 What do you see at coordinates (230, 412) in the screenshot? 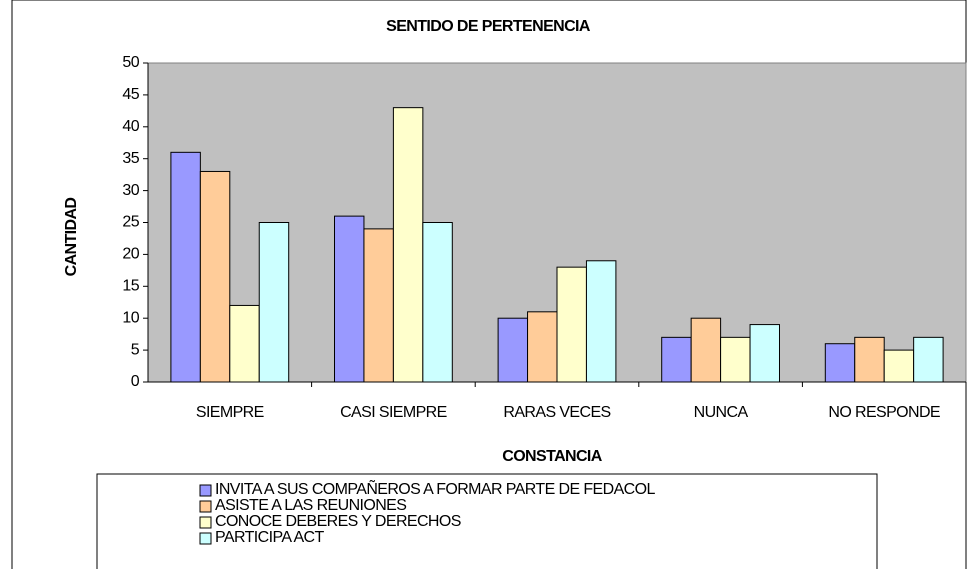
I see `x-tick-label: SIEMPRE` at bounding box center [230, 412].